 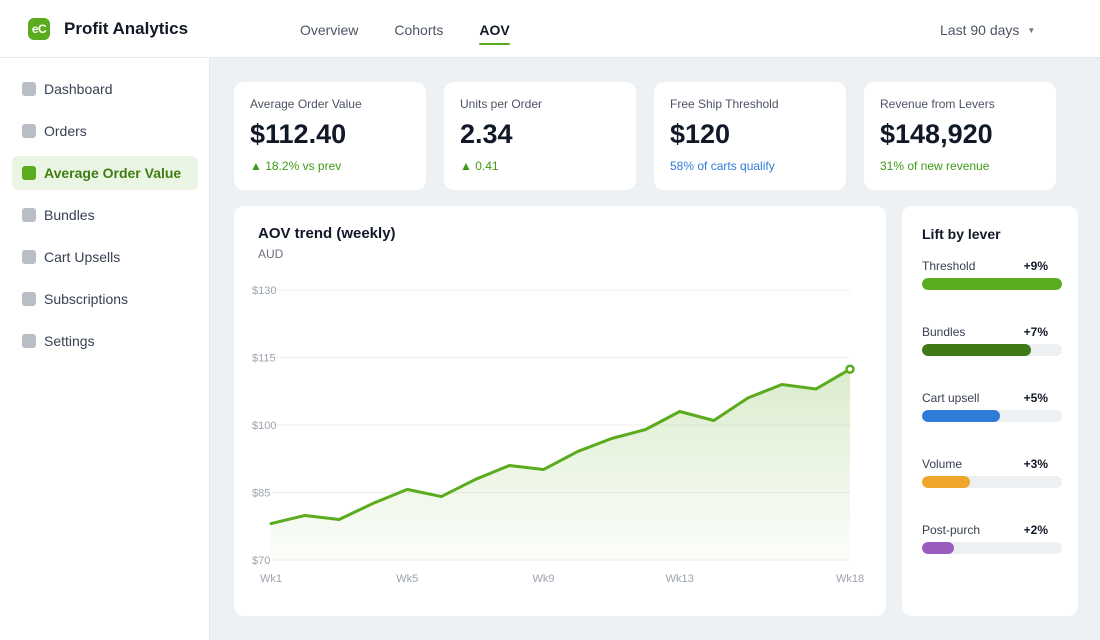 What do you see at coordinates (271, 579) in the screenshot?
I see `x-tick-label: Wk1` at bounding box center [271, 579].